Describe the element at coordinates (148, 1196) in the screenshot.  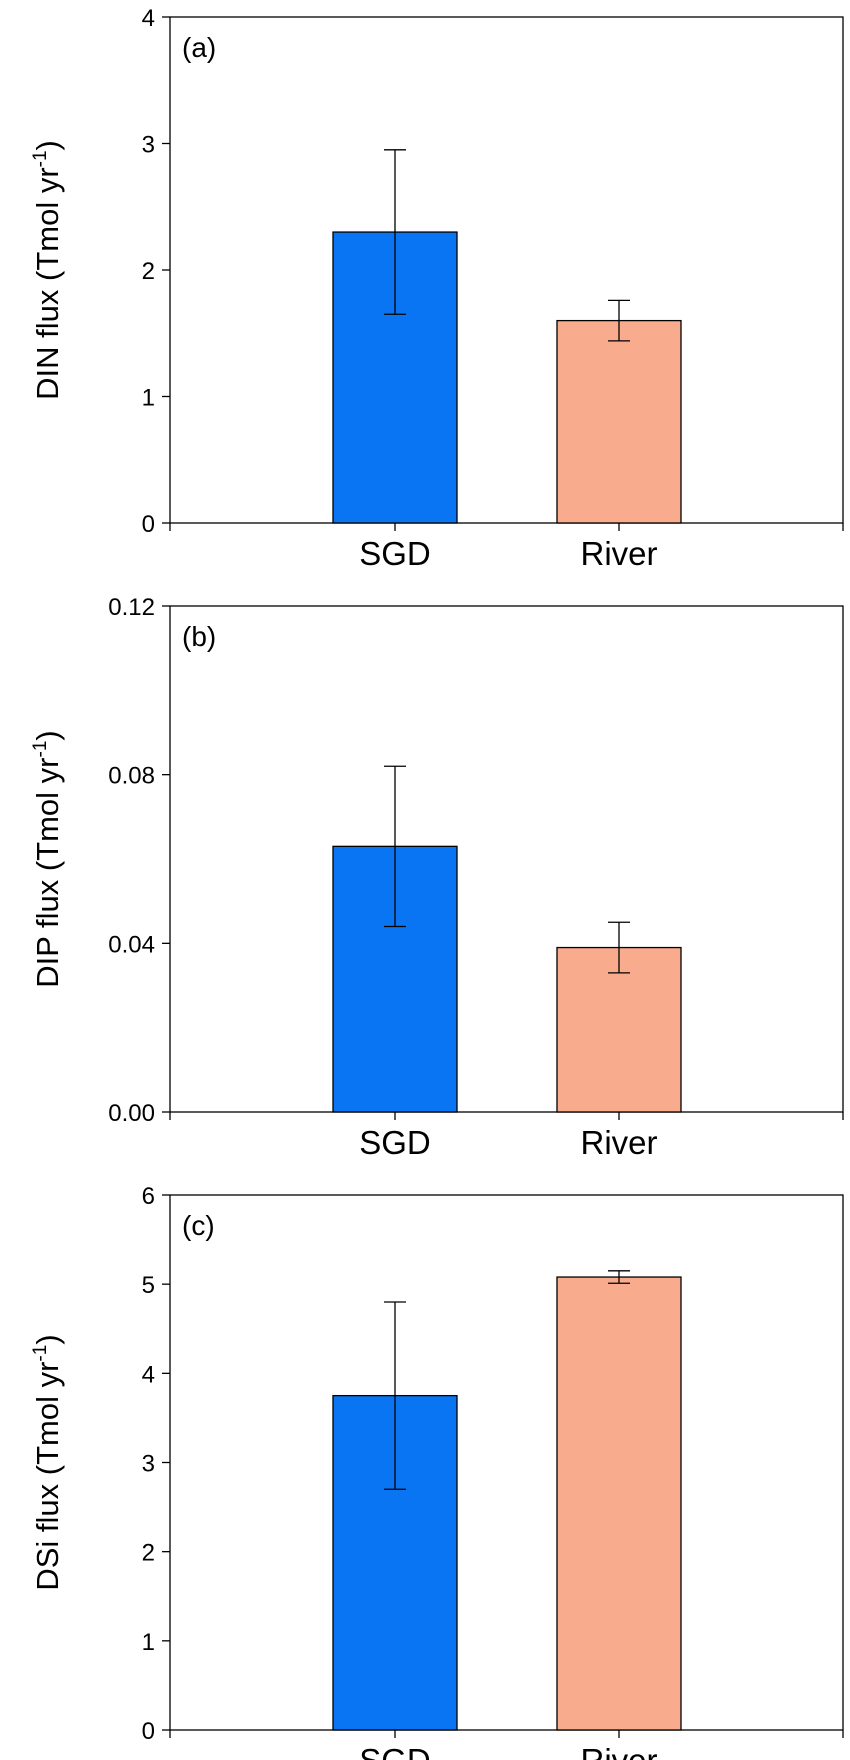
I see `y-tick-label: 6` at that location.